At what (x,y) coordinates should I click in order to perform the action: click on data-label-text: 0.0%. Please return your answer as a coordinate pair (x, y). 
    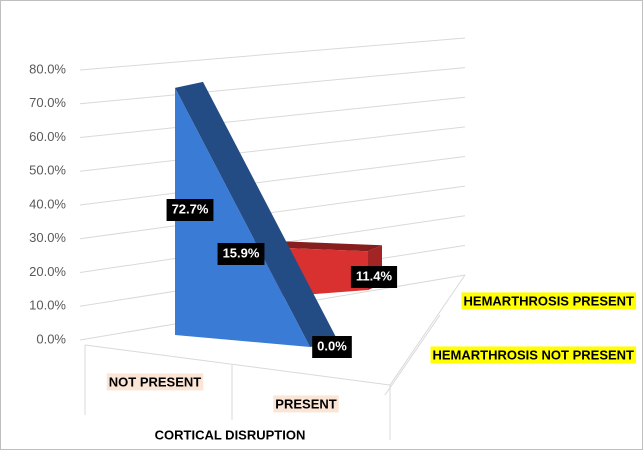
    Looking at the image, I should click on (332, 345).